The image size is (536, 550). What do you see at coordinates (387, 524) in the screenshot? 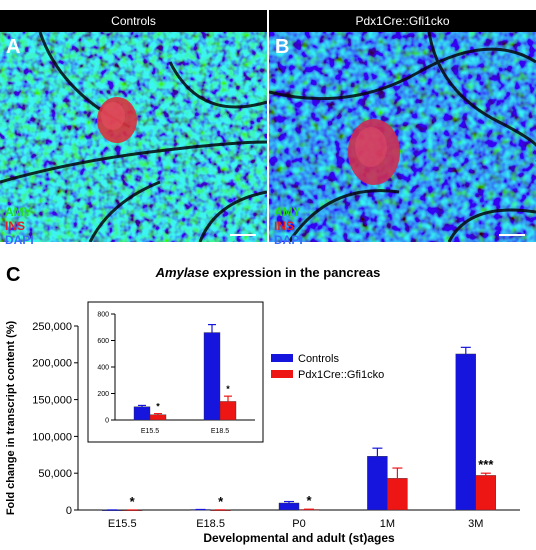
I see `main-x-tick-label: 1M` at bounding box center [387, 524].